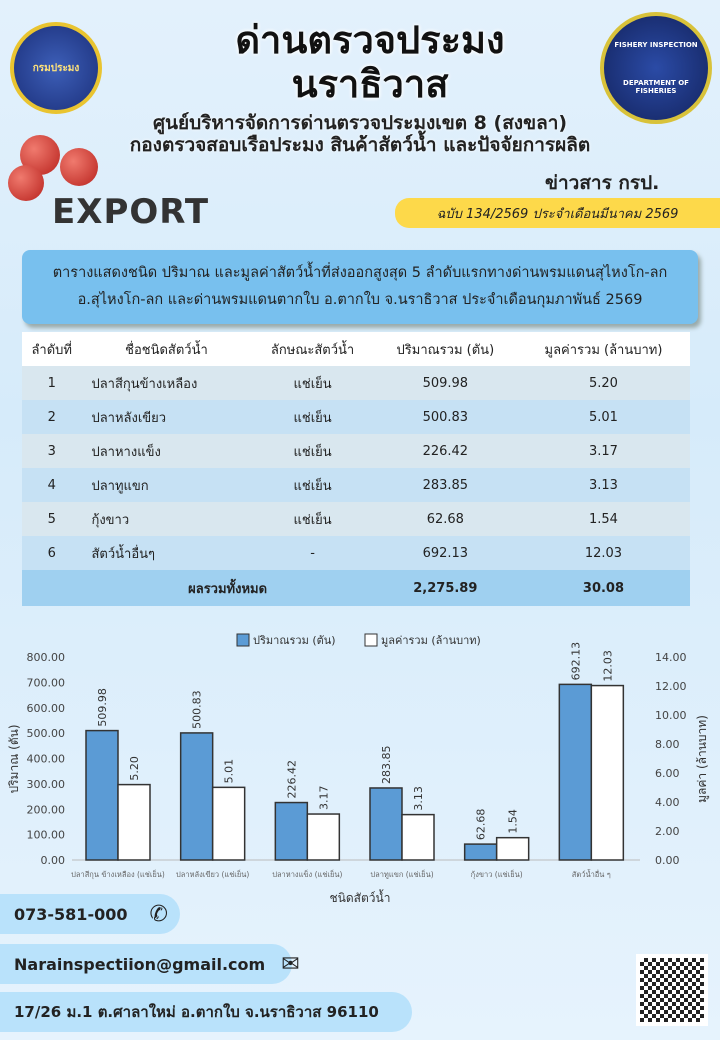  I want to click on y-axis-title: ปริมาณ (ตัน), so click(14, 758).